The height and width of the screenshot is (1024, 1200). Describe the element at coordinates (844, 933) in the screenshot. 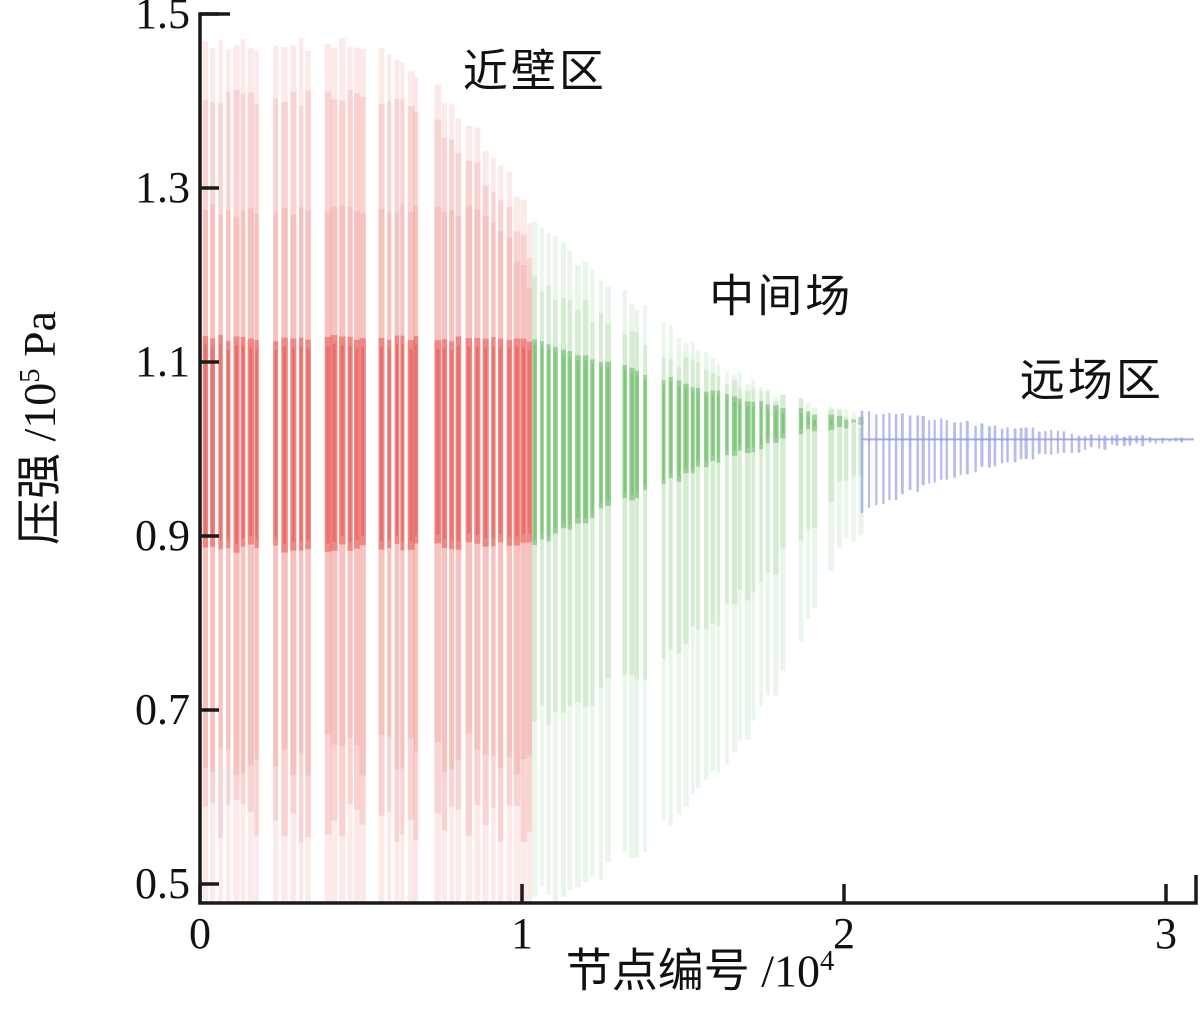

I see `x-tick-label: 2` at that location.